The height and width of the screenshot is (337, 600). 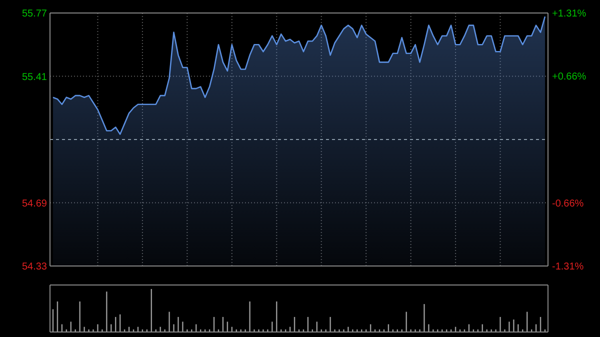 I want to click on y2-tick-label: +0.66%, so click(x=569, y=76).